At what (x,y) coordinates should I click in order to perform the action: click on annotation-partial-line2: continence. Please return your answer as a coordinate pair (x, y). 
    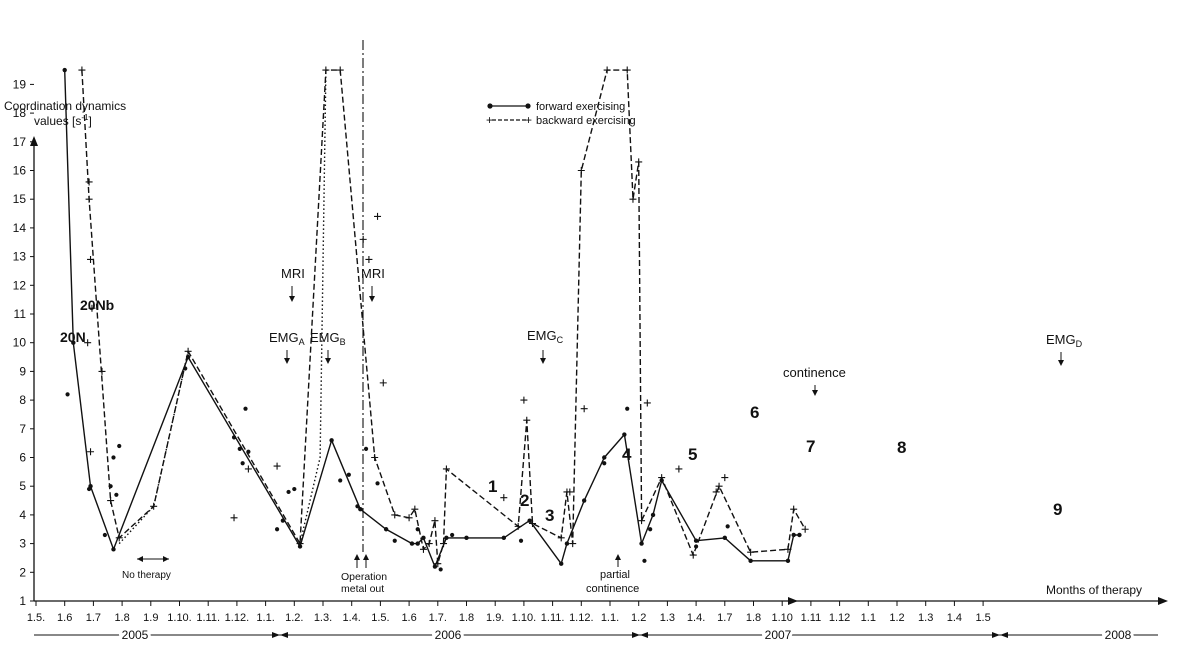
    Looking at the image, I should click on (612, 589).